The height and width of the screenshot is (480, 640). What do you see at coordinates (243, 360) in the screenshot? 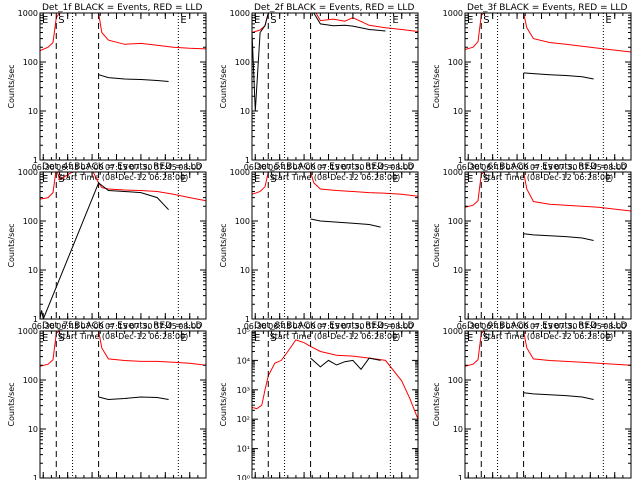
I see `y-tick-label: 10⁴` at bounding box center [243, 360].